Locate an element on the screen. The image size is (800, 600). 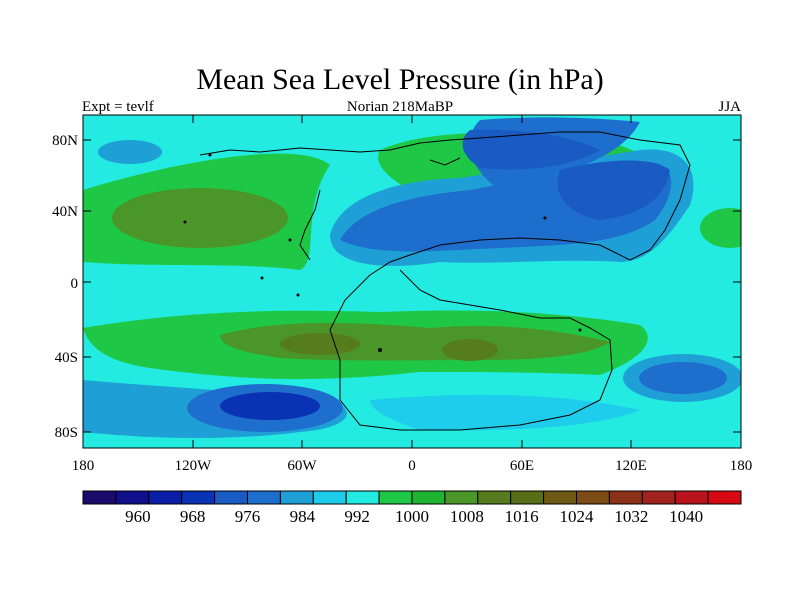
x-tick-label: 120E is located at coordinates (631, 466).